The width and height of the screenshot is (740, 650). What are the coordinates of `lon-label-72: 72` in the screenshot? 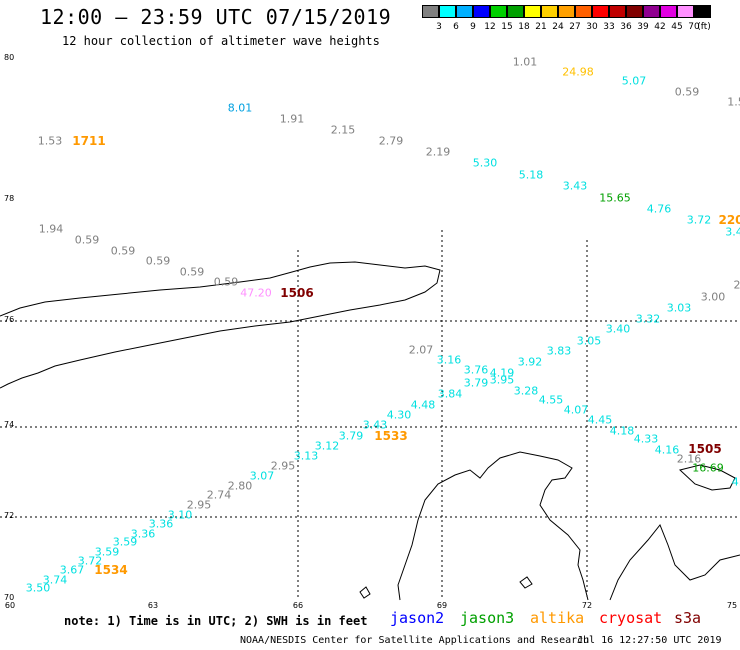 It's located at (587, 605).